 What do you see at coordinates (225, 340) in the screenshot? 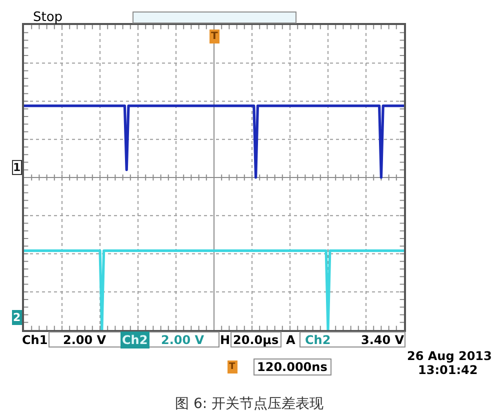
I see `text: H` at bounding box center [225, 340].